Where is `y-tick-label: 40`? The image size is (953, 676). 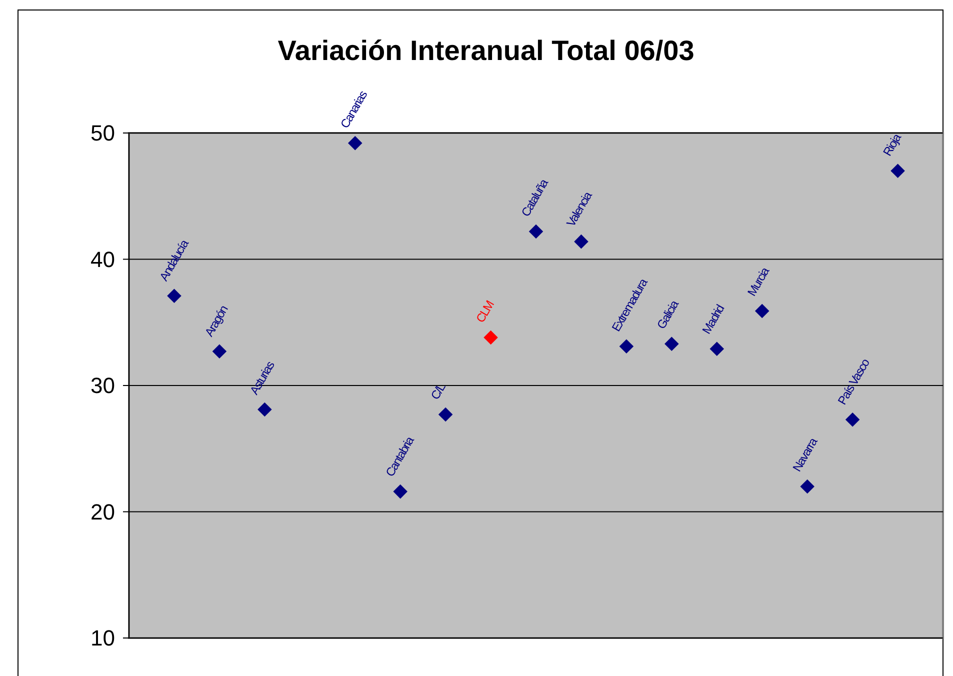 y-tick-label: 40 is located at coordinates (102, 259).